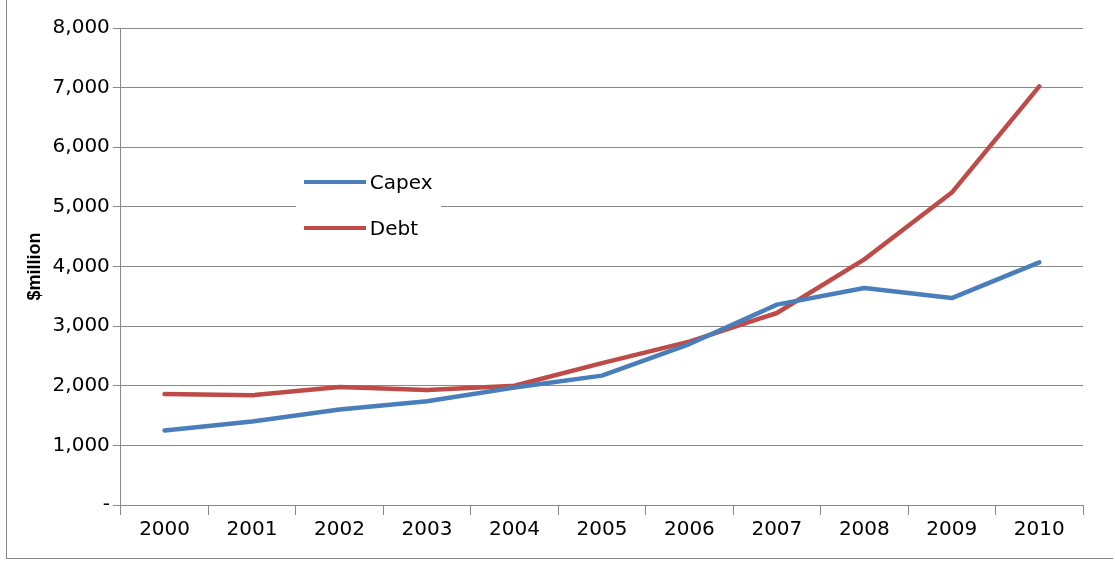 This screenshot has height=563, width=1115. Describe the element at coordinates (394, 228) in the screenshot. I see `legend-label: Debt` at that location.